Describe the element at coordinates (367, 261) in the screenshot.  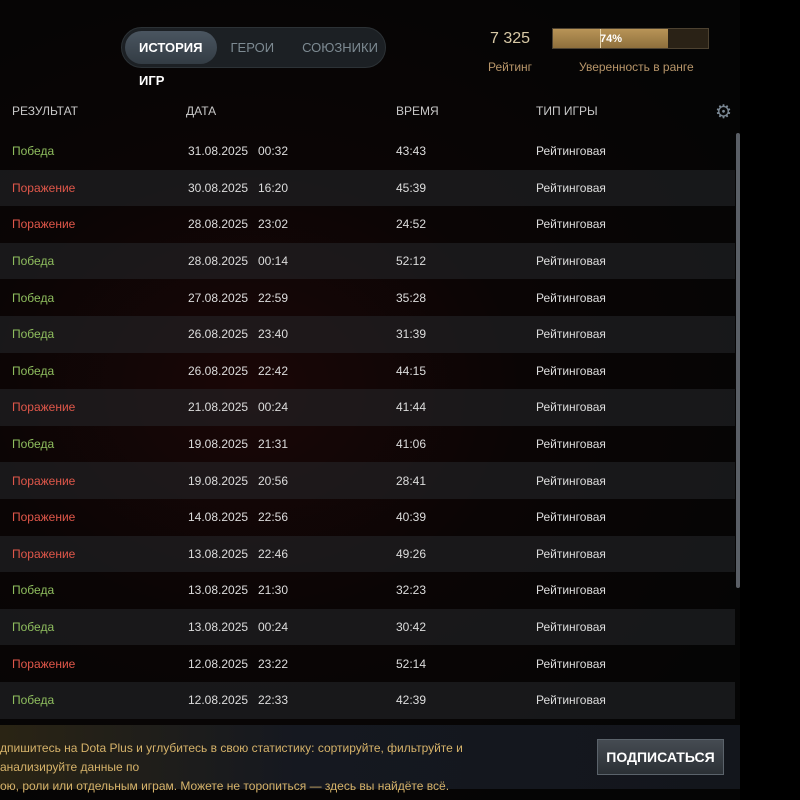
I see `match-row: Победа 28.08.2025 00:14 52:12 Рейтинговая` at that location.